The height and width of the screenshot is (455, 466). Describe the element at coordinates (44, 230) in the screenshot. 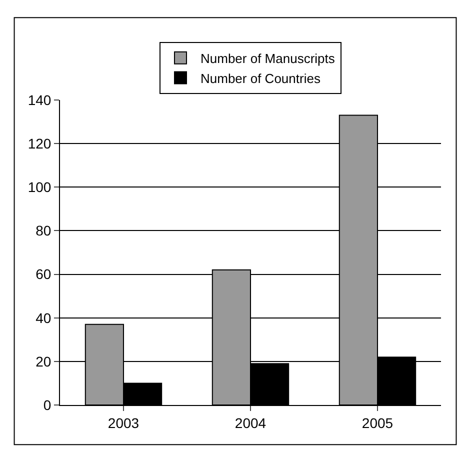

I see `y-tick-label: 80` at that location.